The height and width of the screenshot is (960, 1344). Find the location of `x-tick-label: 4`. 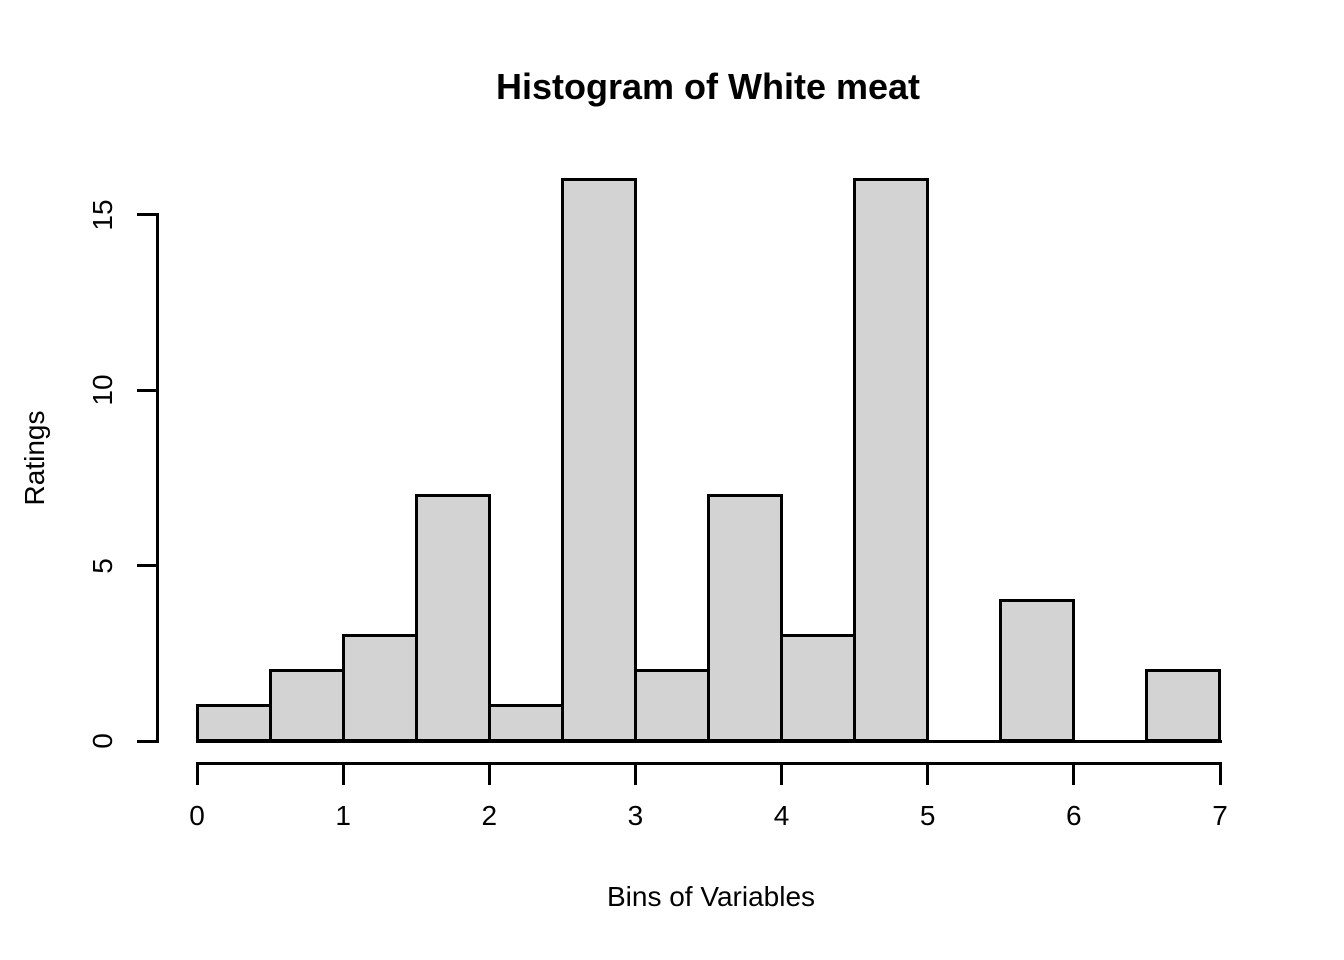

x-tick-label: 4 is located at coordinates (781, 815).